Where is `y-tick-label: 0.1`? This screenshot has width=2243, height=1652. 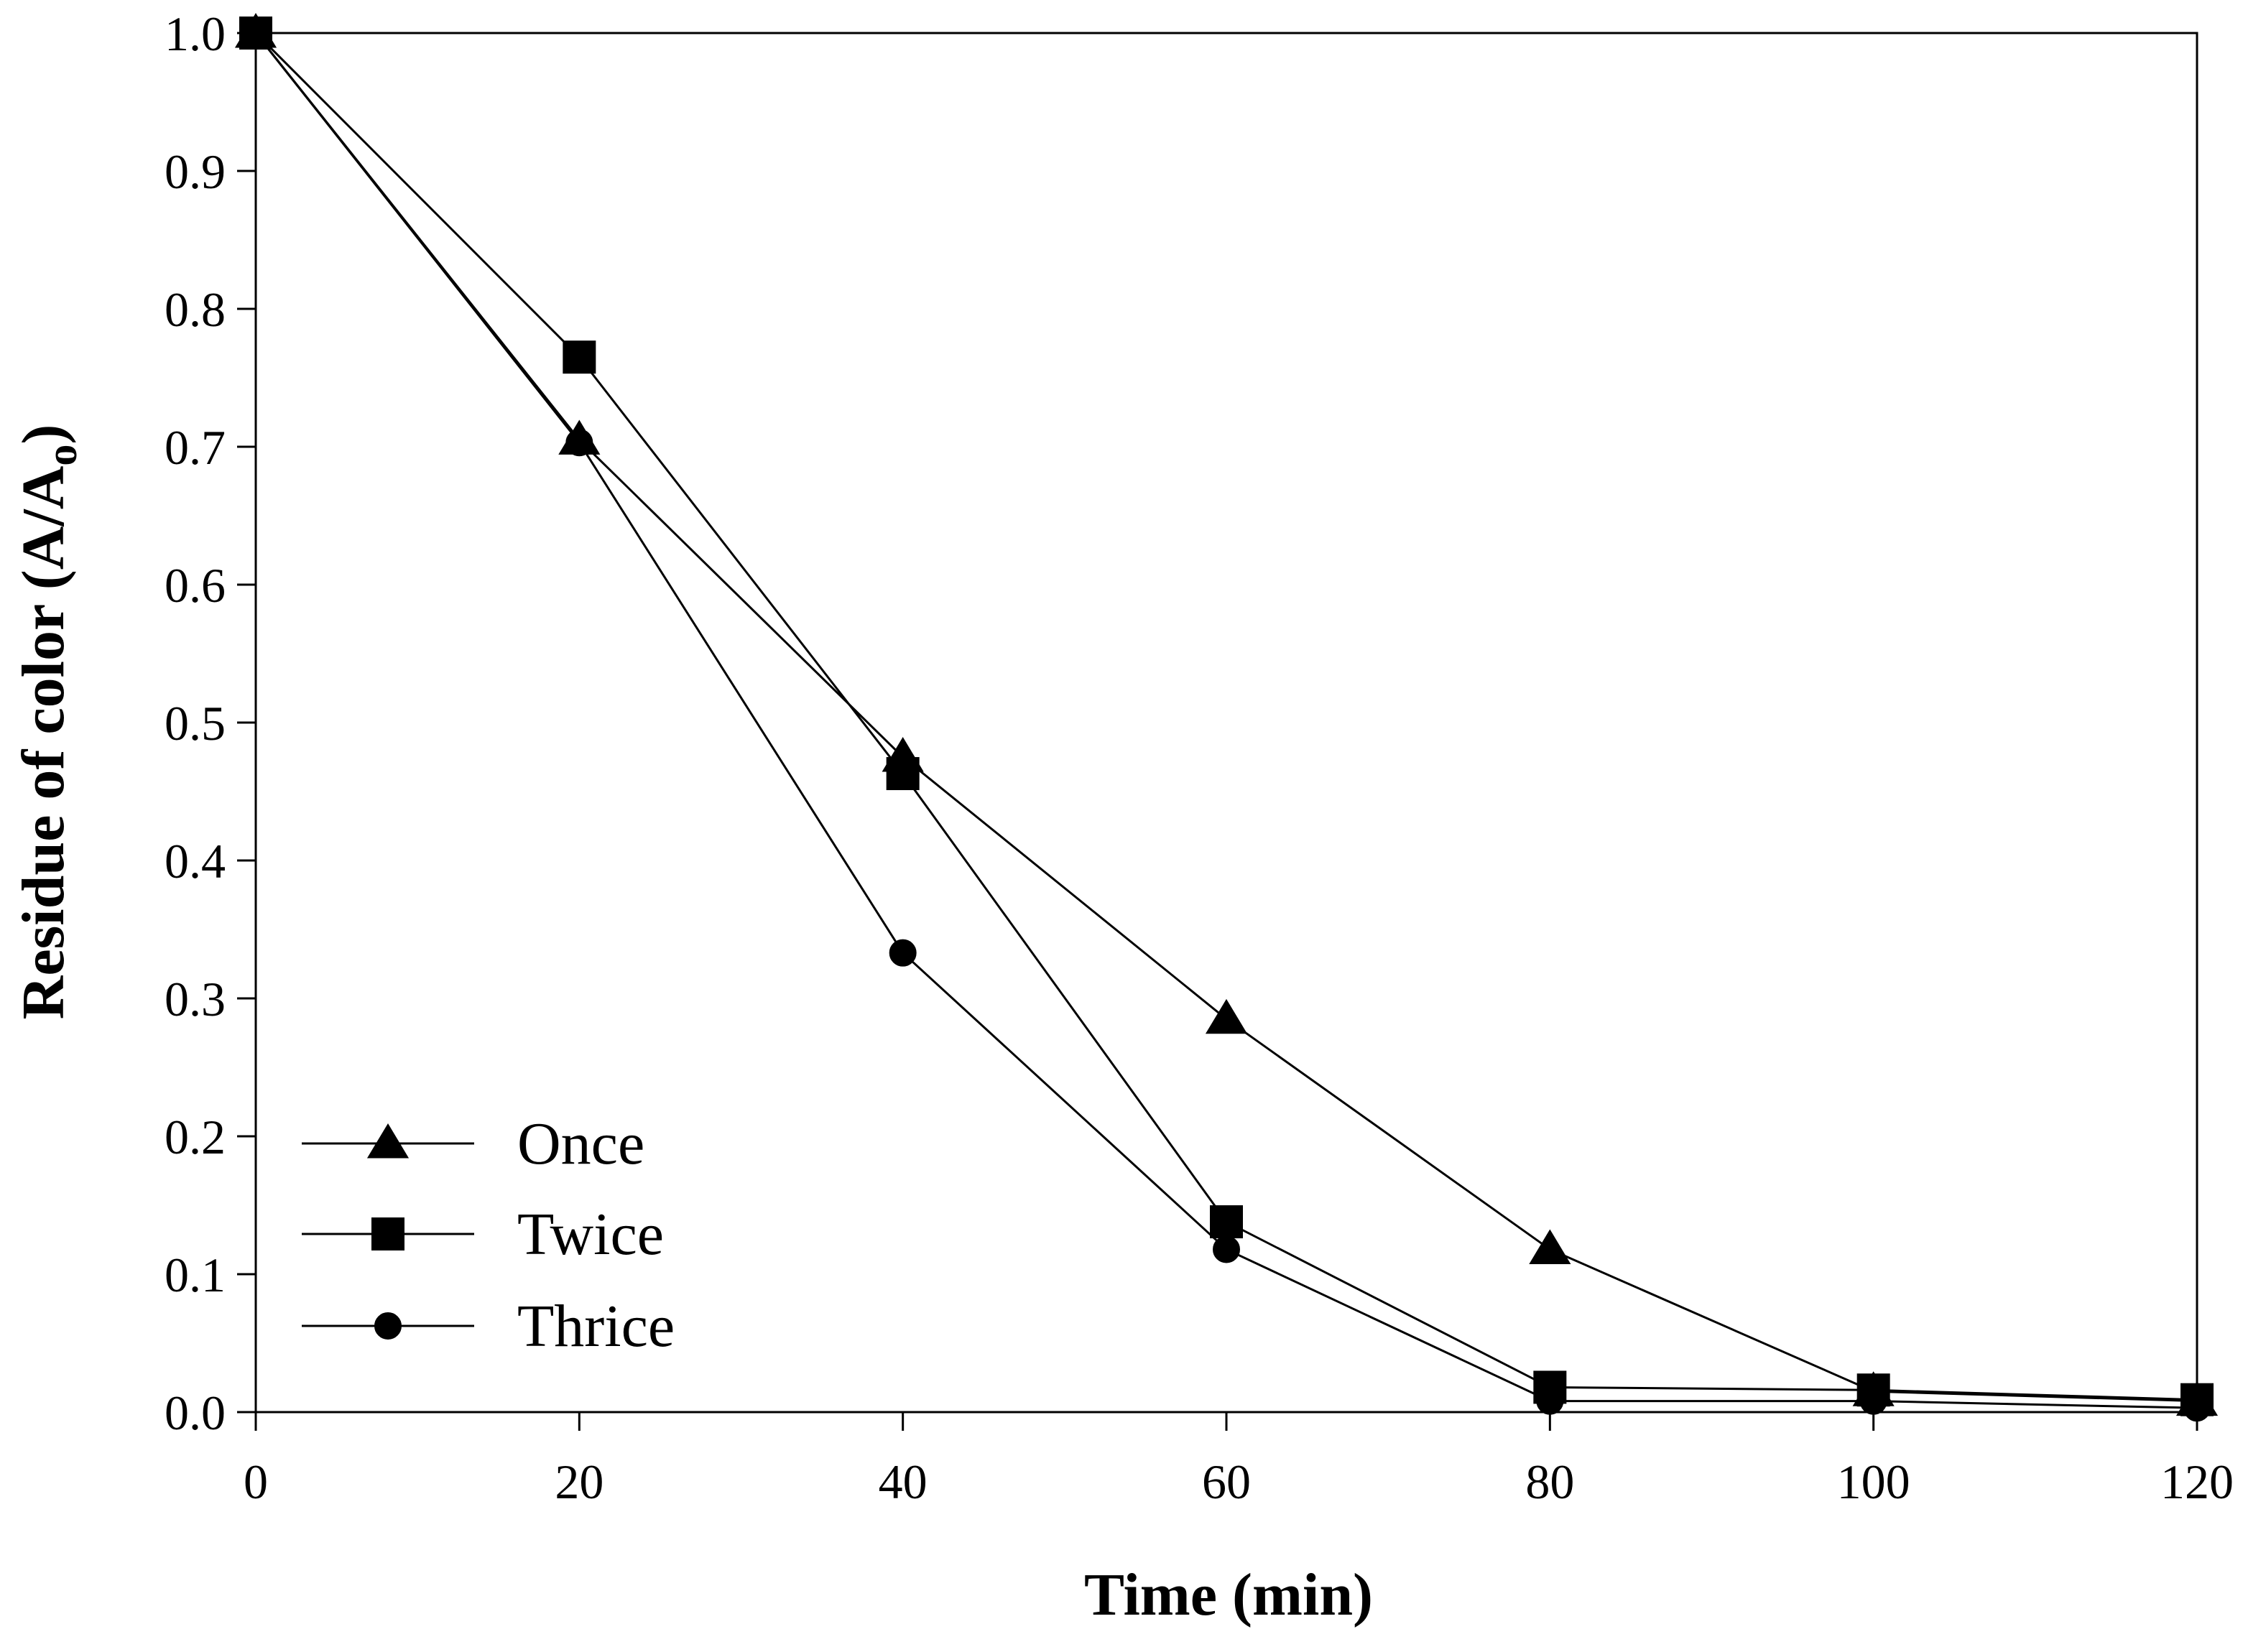 y-tick-label: 0.1 is located at coordinates (196, 1275).